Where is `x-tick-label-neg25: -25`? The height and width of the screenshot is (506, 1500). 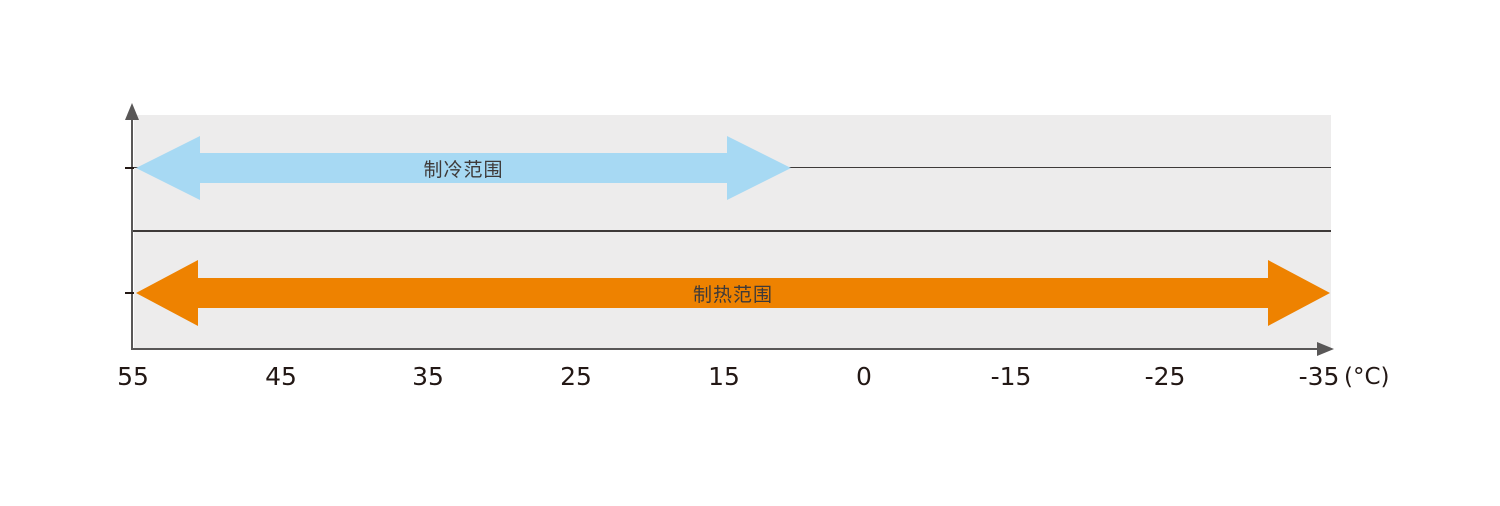
x-tick-label-neg25: -25 is located at coordinates (1165, 376).